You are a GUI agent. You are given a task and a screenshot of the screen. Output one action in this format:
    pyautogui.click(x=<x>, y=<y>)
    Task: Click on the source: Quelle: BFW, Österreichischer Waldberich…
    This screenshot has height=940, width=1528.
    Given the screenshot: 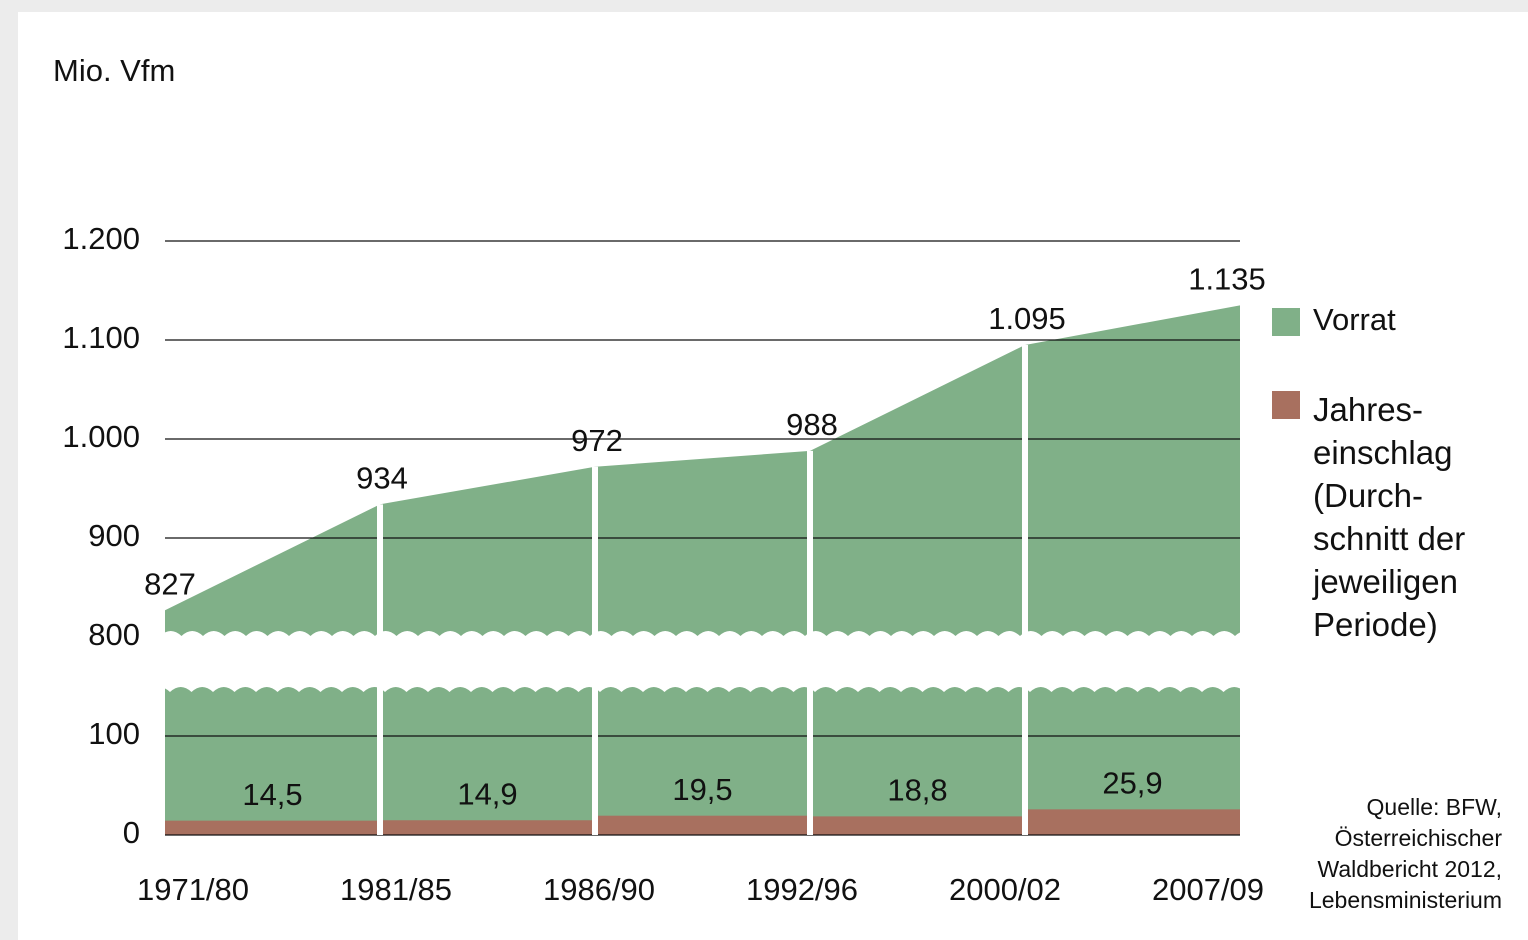 What is the action you would take?
    pyautogui.click(x=1405, y=853)
    